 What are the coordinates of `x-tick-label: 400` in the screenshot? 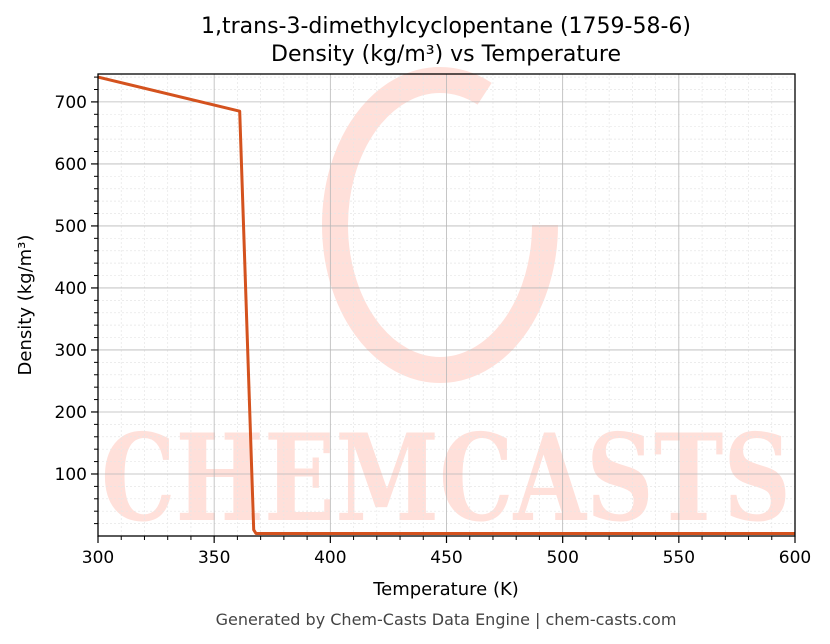 It's located at (330, 558).